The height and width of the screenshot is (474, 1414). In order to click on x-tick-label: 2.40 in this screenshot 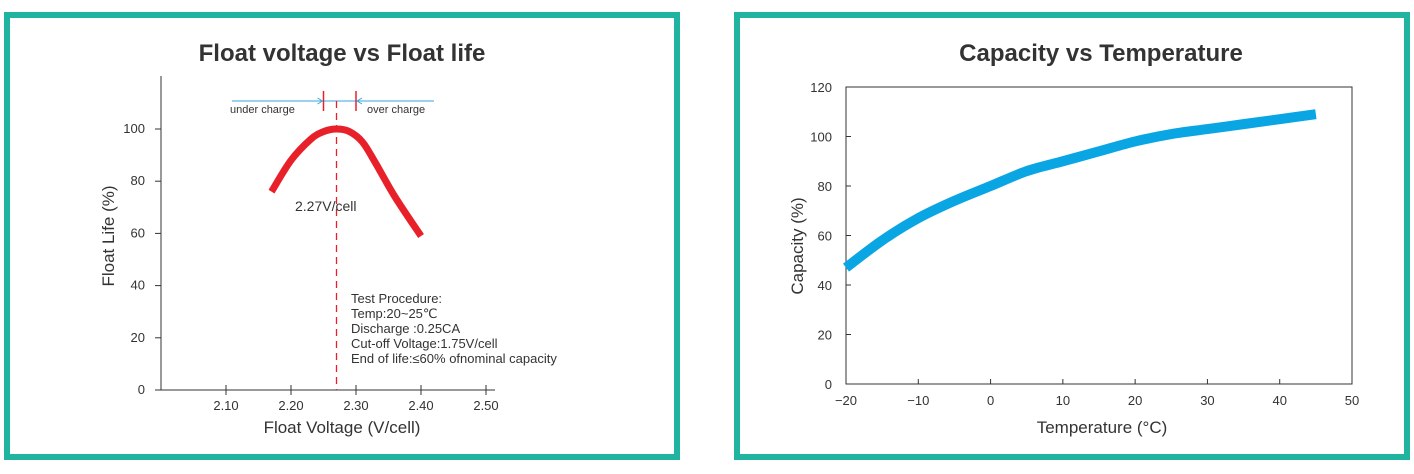, I will do `click(420, 405)`.